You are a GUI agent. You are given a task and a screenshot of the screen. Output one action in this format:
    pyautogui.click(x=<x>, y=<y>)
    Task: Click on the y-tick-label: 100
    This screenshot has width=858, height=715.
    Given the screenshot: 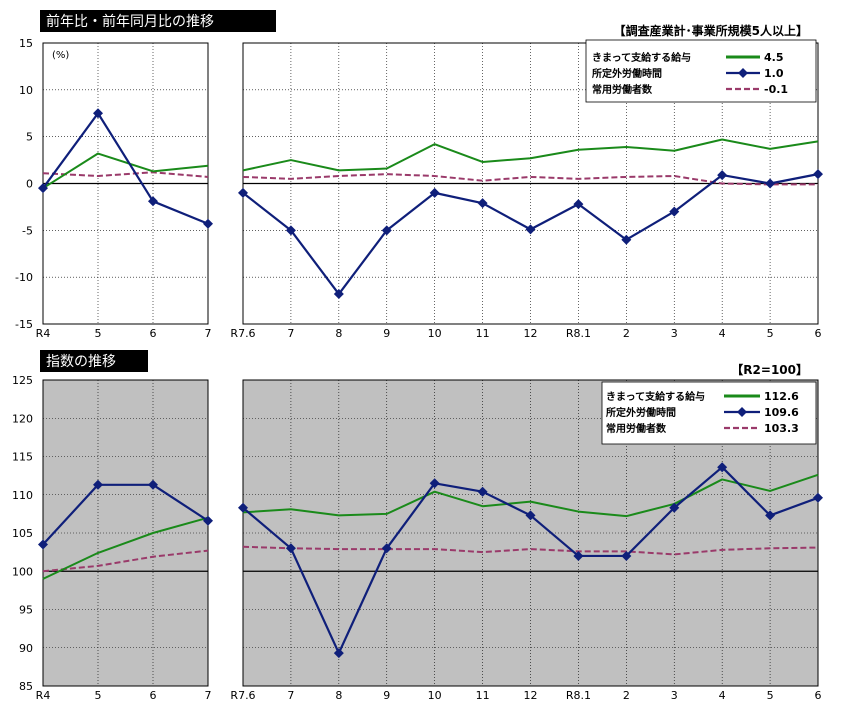 What is the action you would take?
    pyautogui.click(x=22, y=571)
    